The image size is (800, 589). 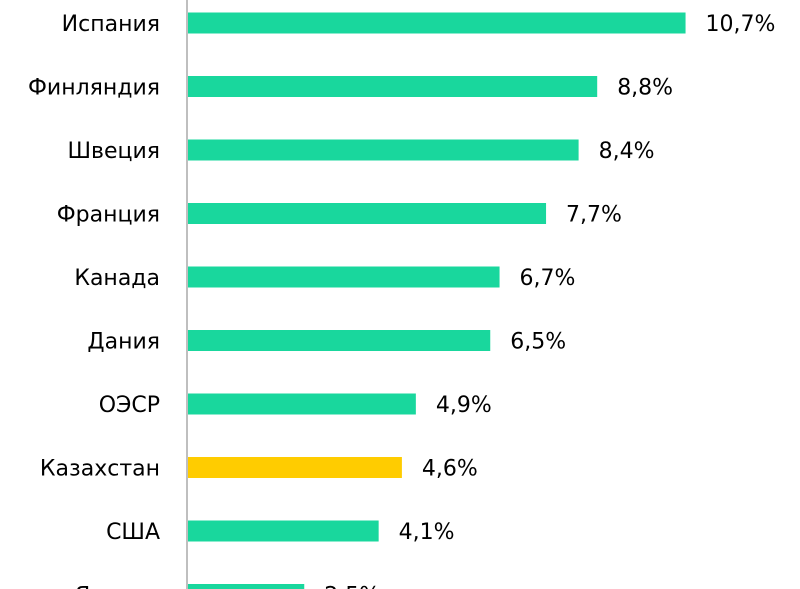 I want to click on data-label: 7,7%, so click(x=594, y=215).